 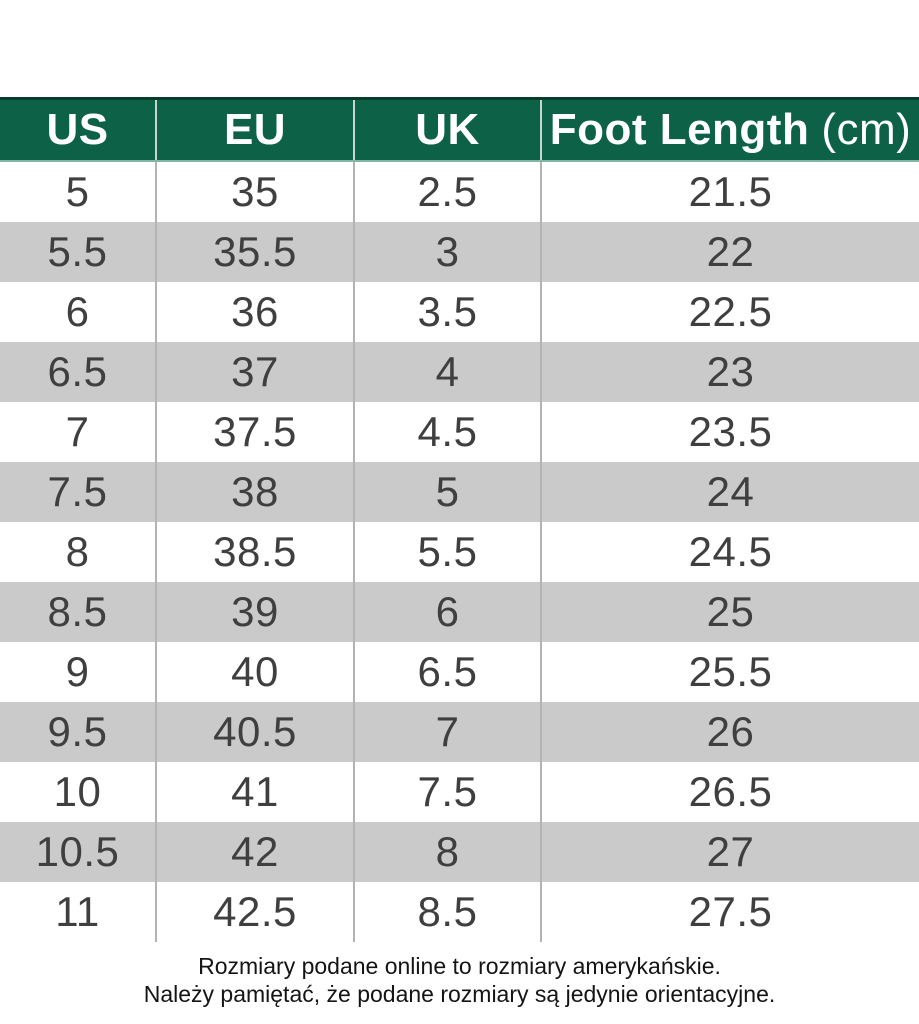 What do you see at coordinates (448, 192) in the screenshot?
I see `cell-uk: 2.5` at bounding box center [448, 192].